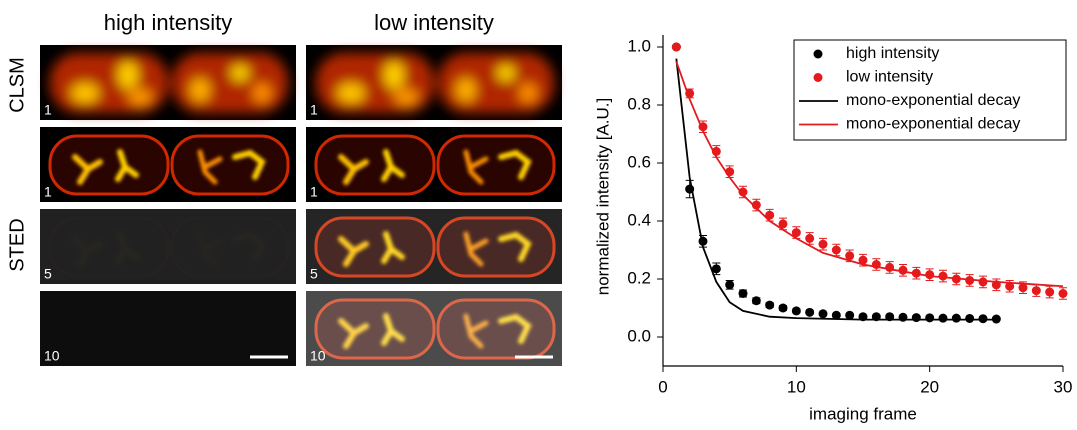  What do you see at coordinates (639, 161) in the screenshot?
I see `y-tick-label: 0.6` at bounding box center [639, 161].